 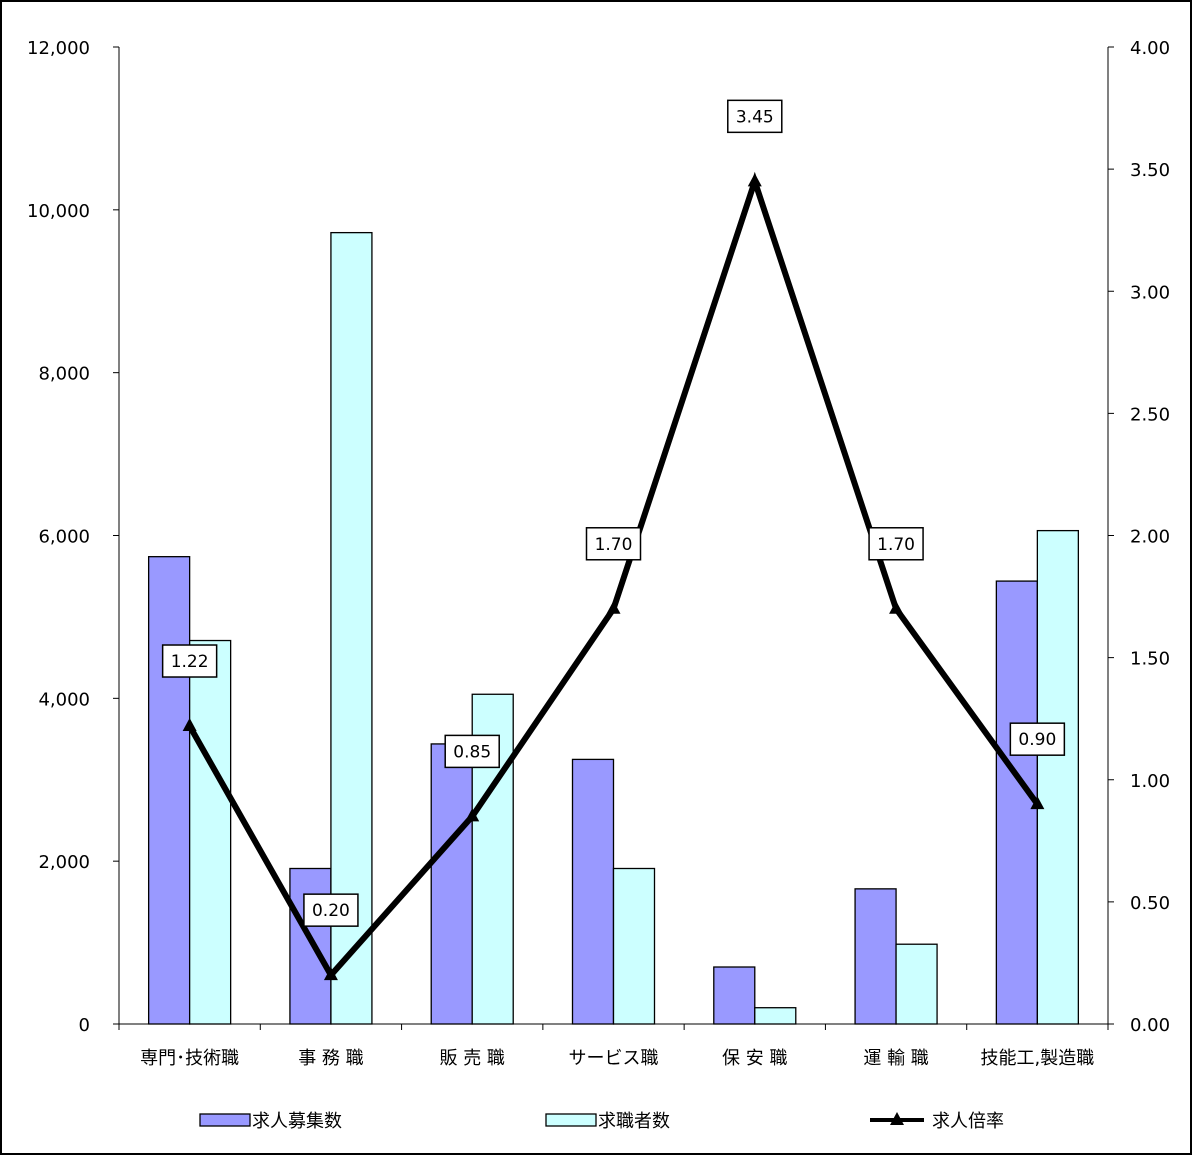 What do you see at coordinates (1150, 781) in the screenshot?
I see `right-axis-tick-label: 1.00` at bounding box center [1150, 781].